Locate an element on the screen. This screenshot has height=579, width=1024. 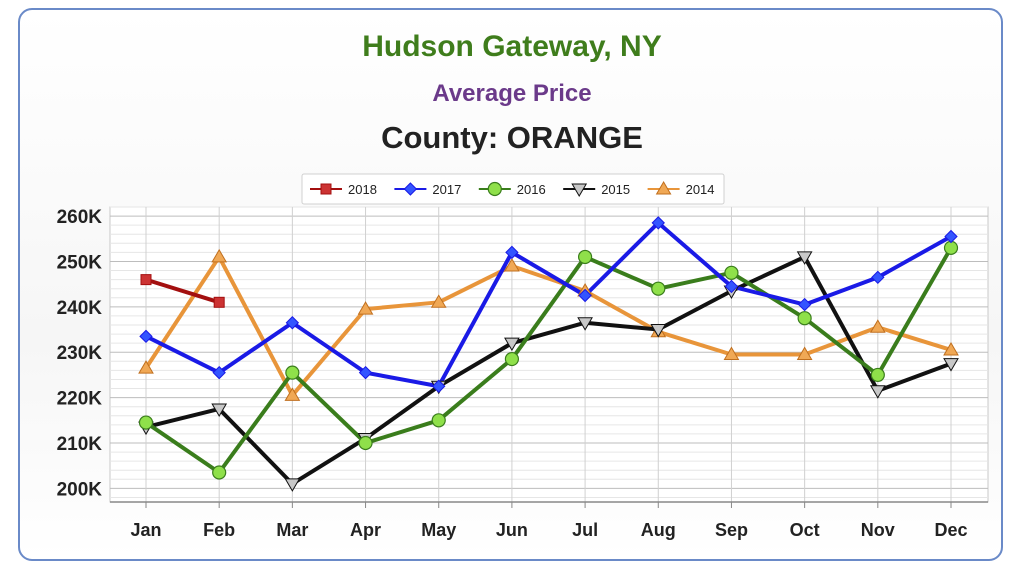
legend-label-2014: 2014 is located at coordinates (700, 189).